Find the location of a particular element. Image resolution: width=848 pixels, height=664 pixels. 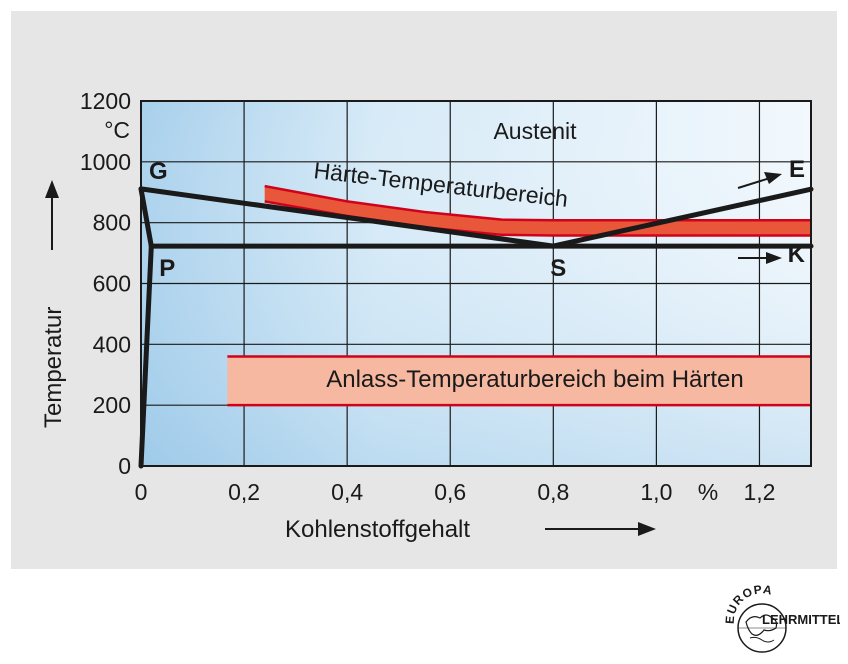

arrow-to-k is located at coordinates (760, 258).